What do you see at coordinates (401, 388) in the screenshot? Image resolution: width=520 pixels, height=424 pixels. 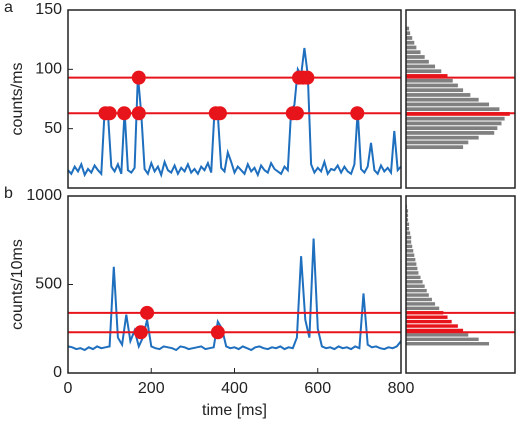 I see `x-tick-label: 800` at bounding box center [401, 388].